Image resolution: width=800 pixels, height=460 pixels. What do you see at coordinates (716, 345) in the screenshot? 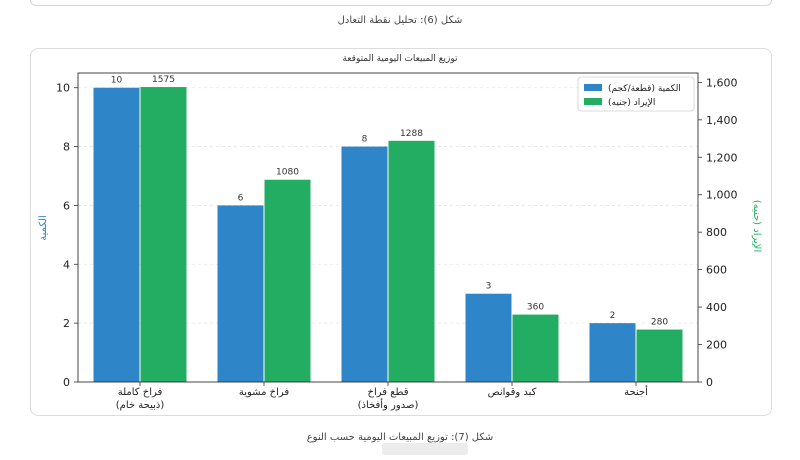
I see `right-tick-label-1: 200` at bounding box center [716, 345].